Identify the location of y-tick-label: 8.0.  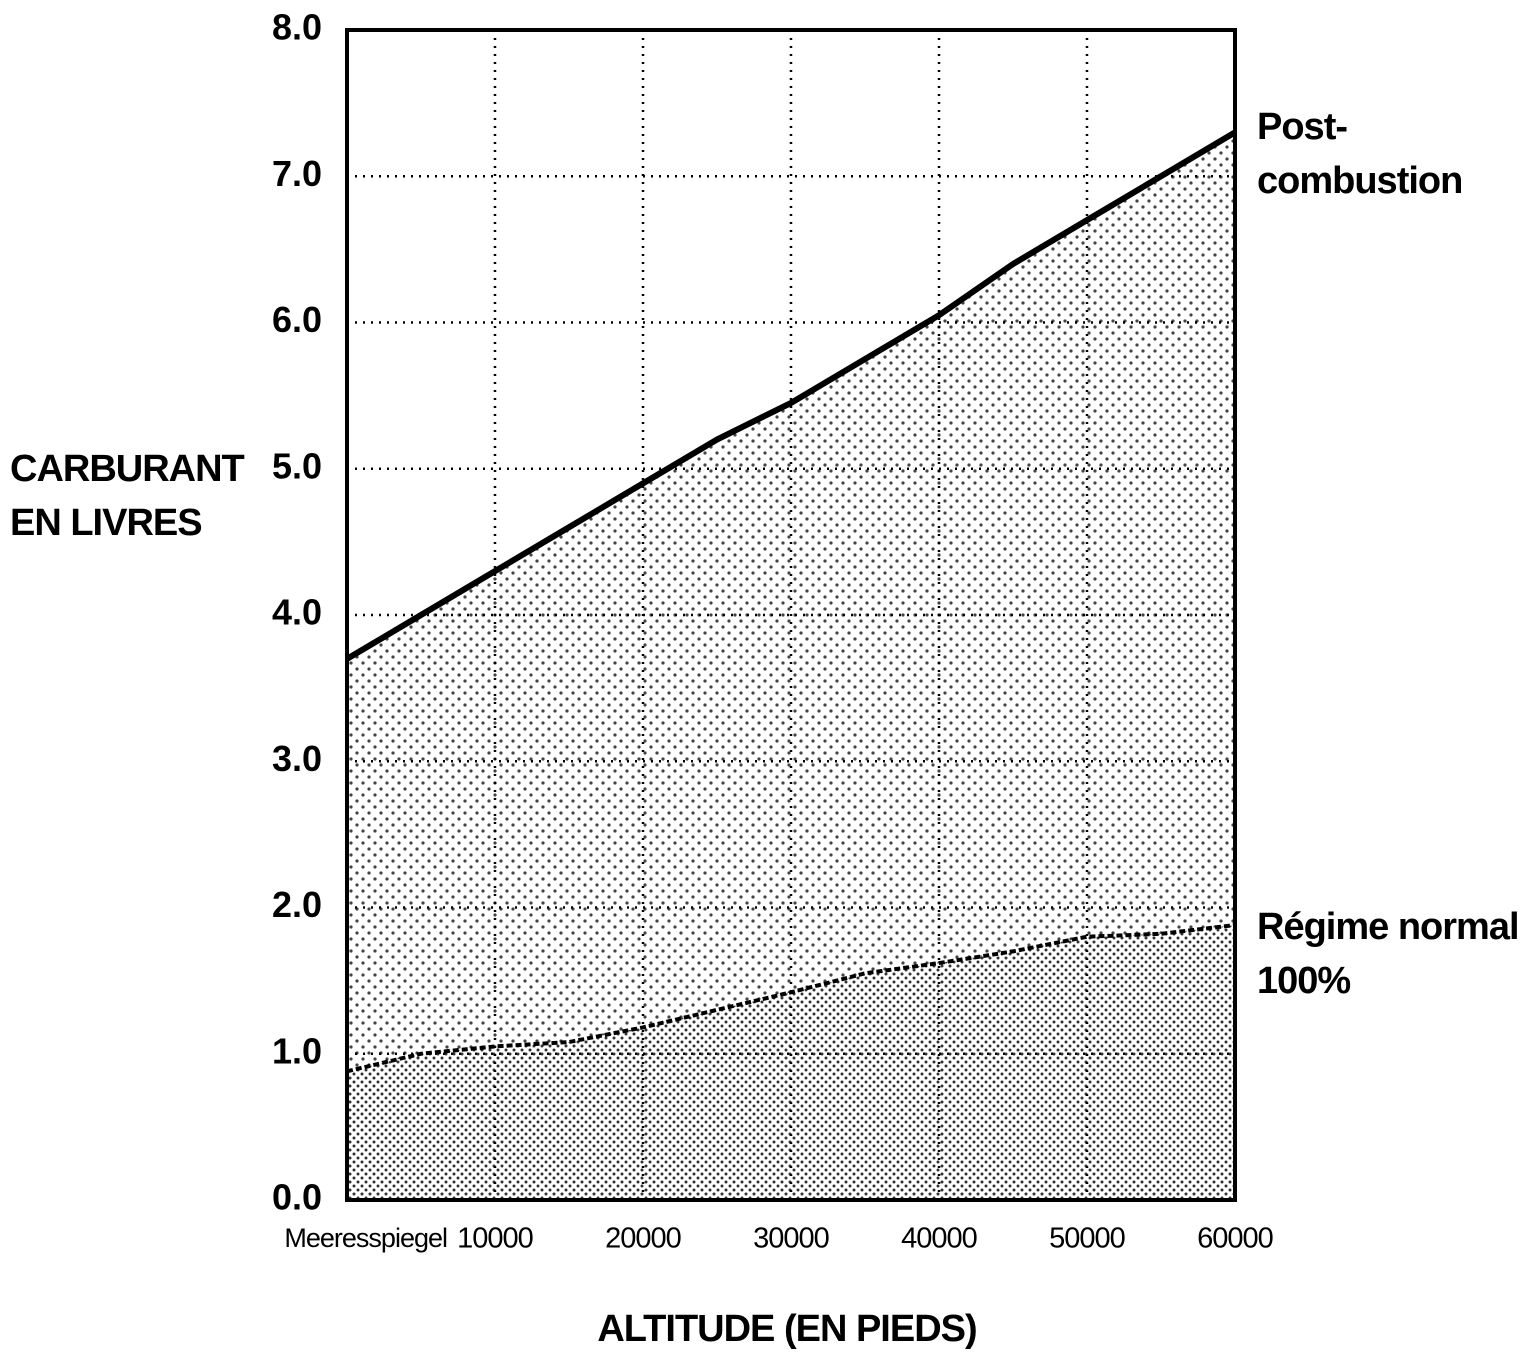
(297, 27).